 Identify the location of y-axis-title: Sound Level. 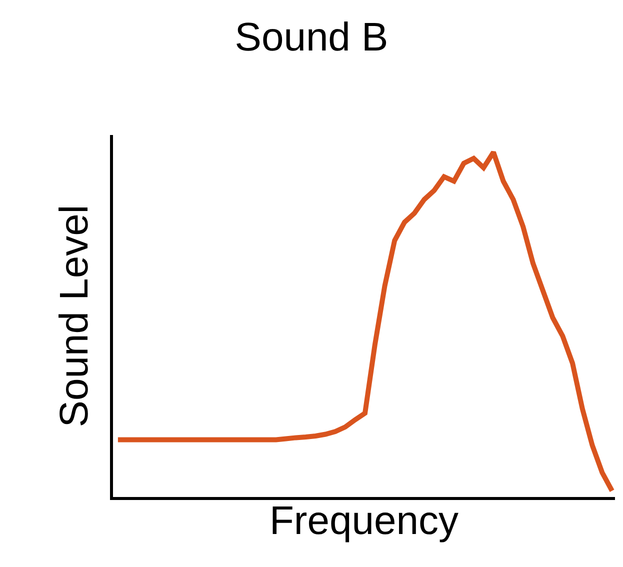
(74, 316).